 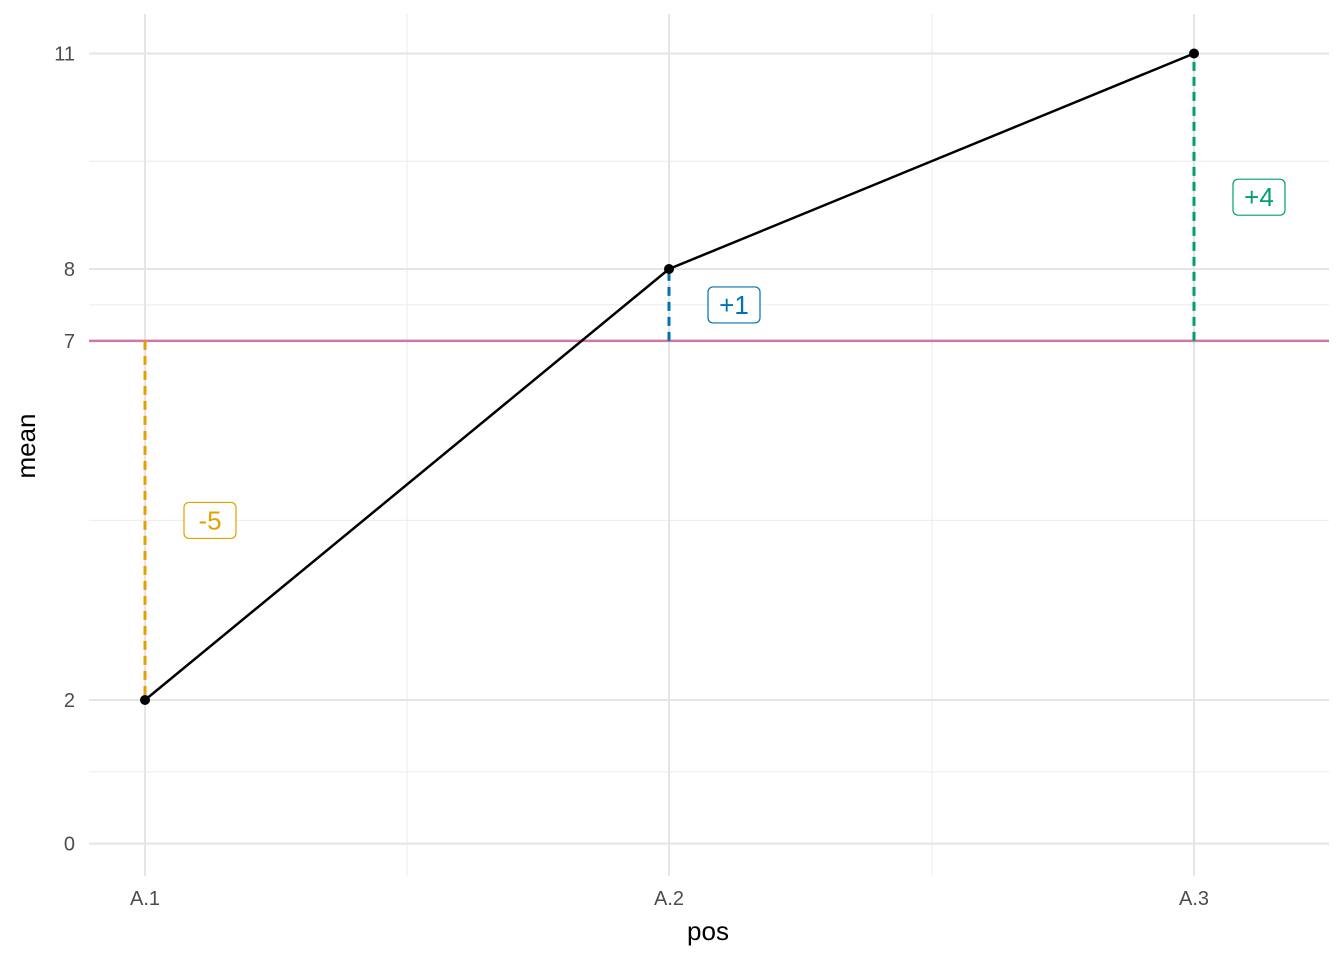 I want to click on y-tick-label: 11, so click(x=64, y=55).